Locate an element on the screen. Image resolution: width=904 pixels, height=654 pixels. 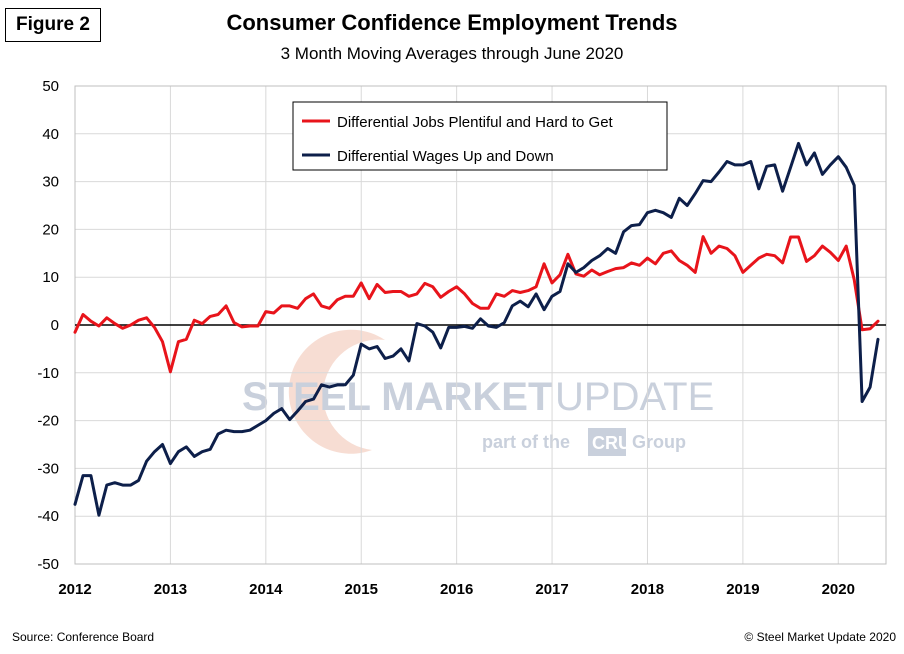
legend-label: Differential Wages Up and Down is located at coordinates (445, 156).